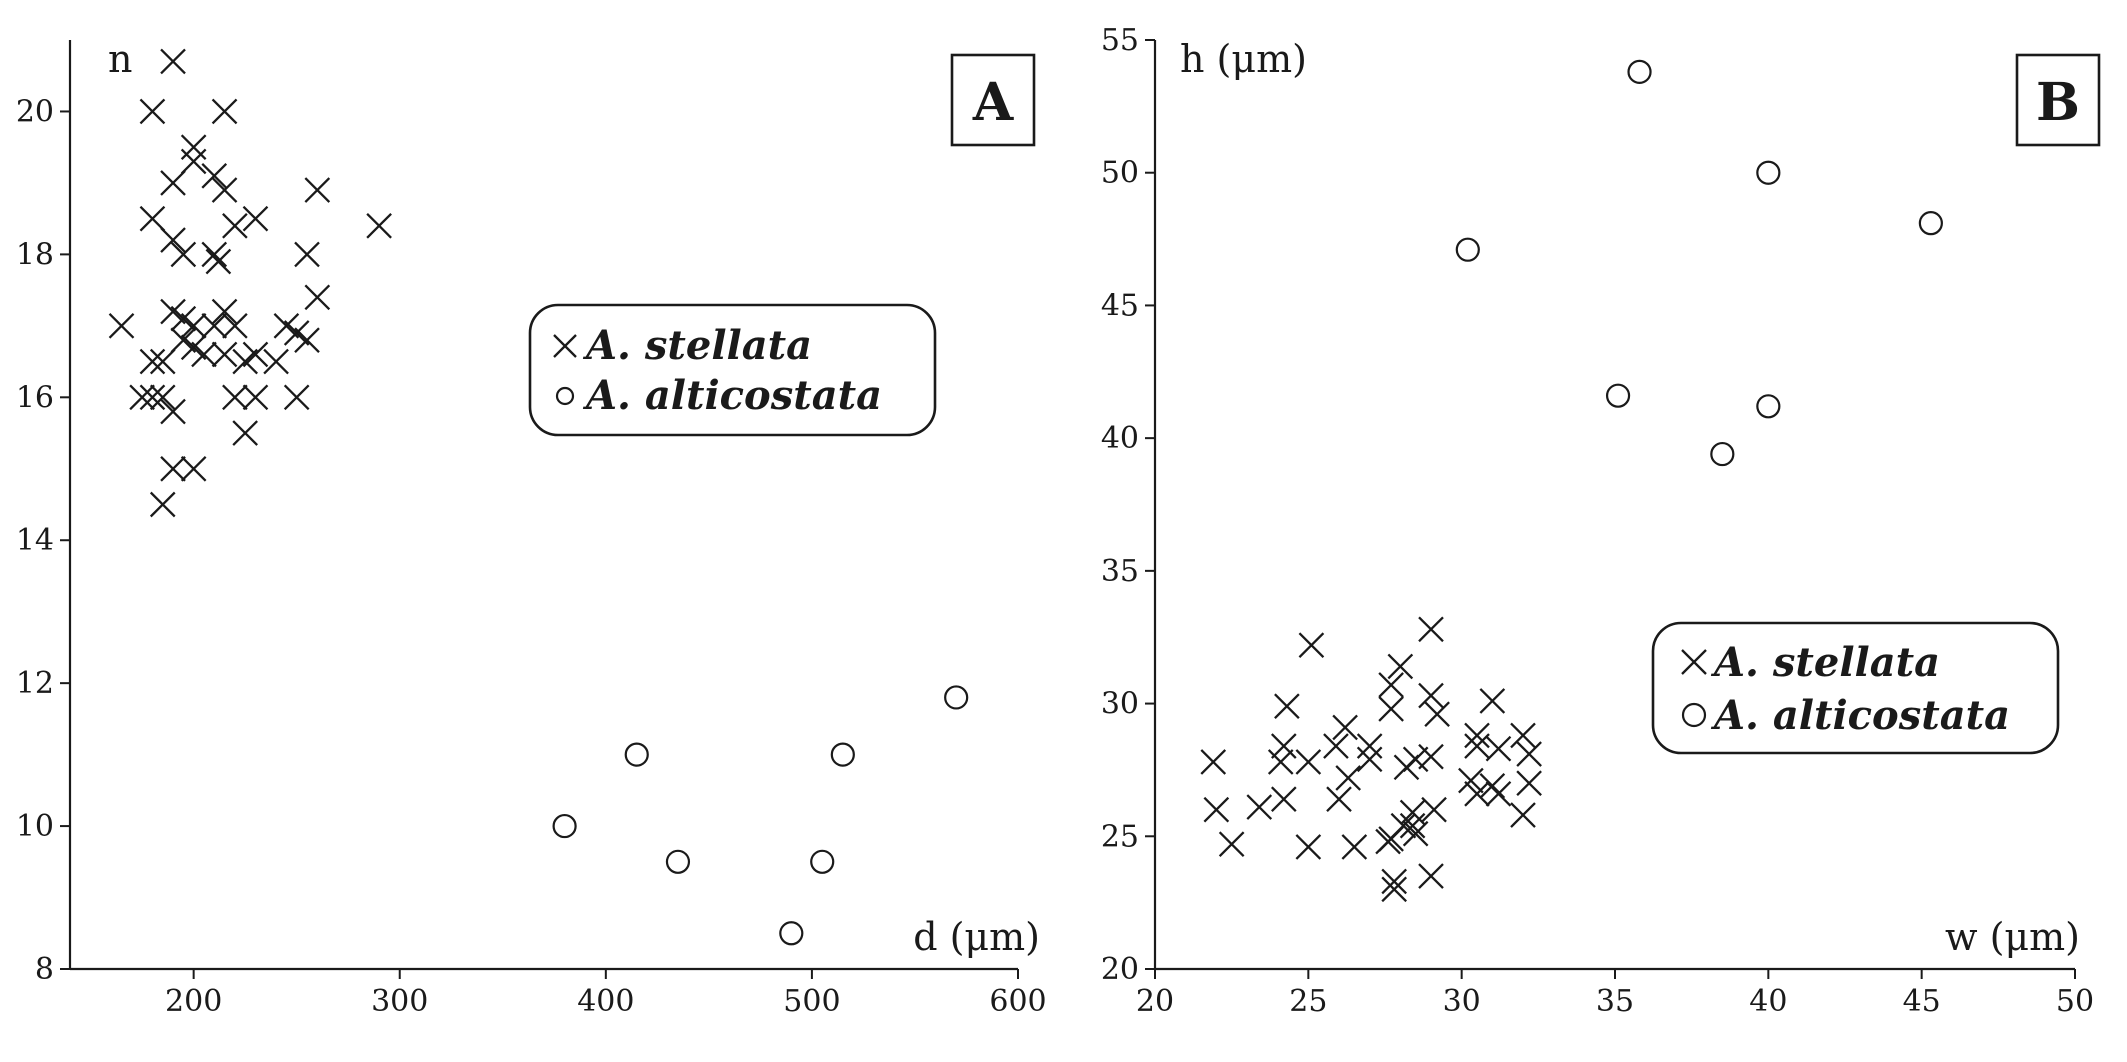 The height and width of the screenshot is (1062, 2127). Describe the element at coordinates (35, 826) in the screenshot. I see `y-tick-label-a-10: 10` at that location.